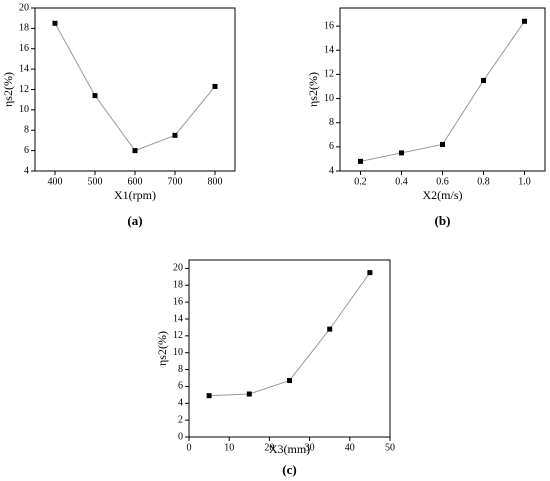  I want to click on x-tick-label: 30, so click(310, 447).